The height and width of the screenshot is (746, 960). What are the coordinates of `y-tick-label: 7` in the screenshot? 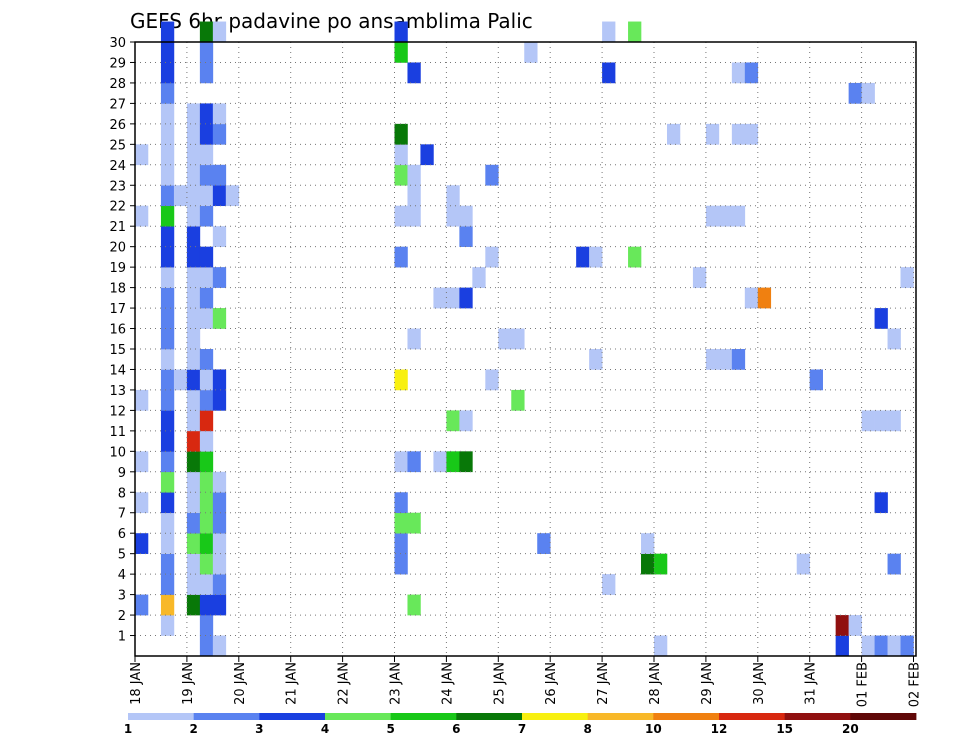 It's located at (122, 514).